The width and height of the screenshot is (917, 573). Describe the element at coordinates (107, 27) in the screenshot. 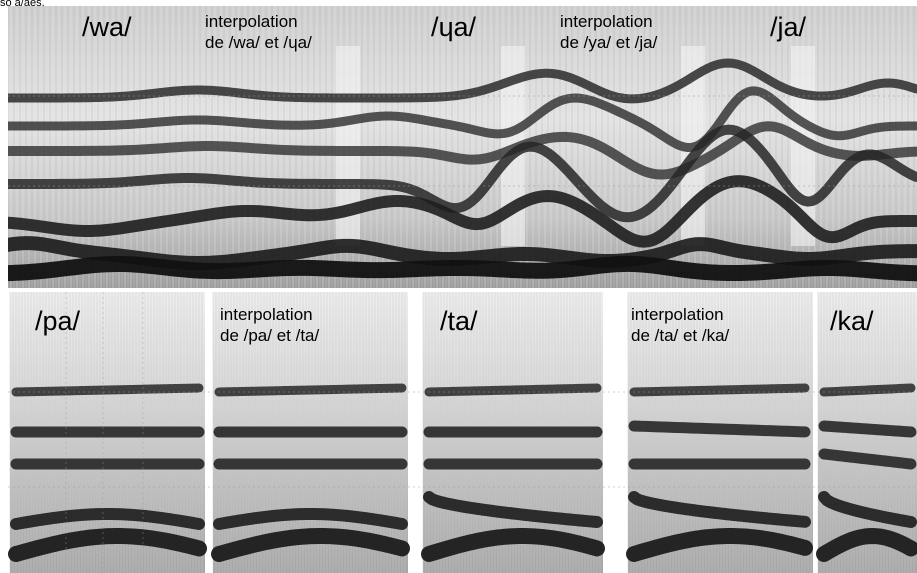

I see `label-wa: /wa/` at that location.